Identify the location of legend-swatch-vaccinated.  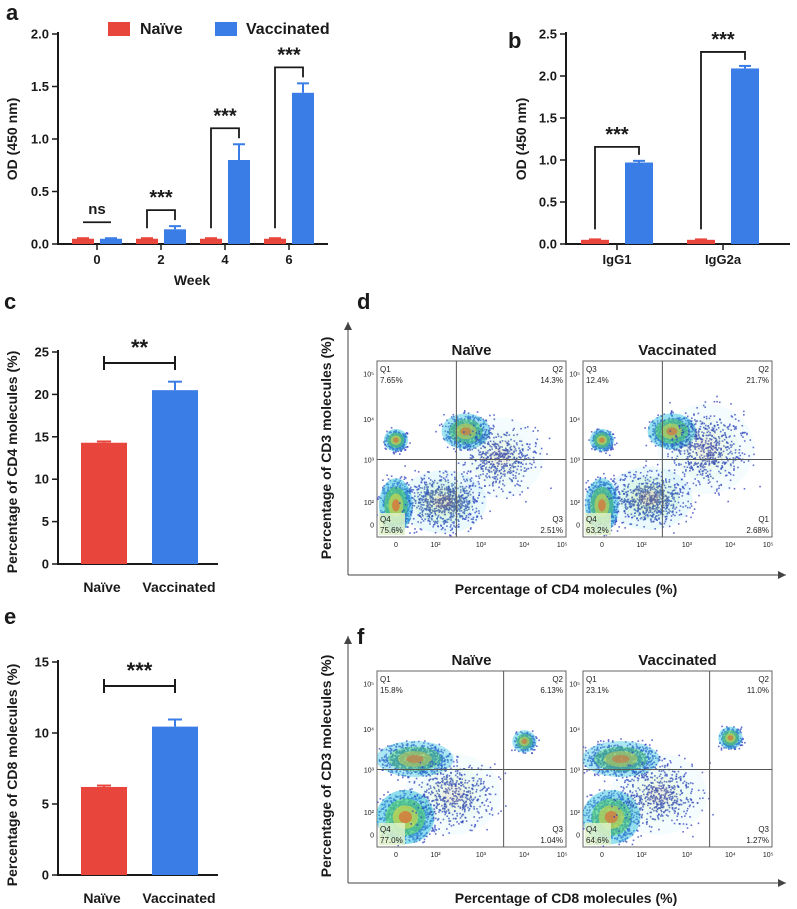
(226, 29).